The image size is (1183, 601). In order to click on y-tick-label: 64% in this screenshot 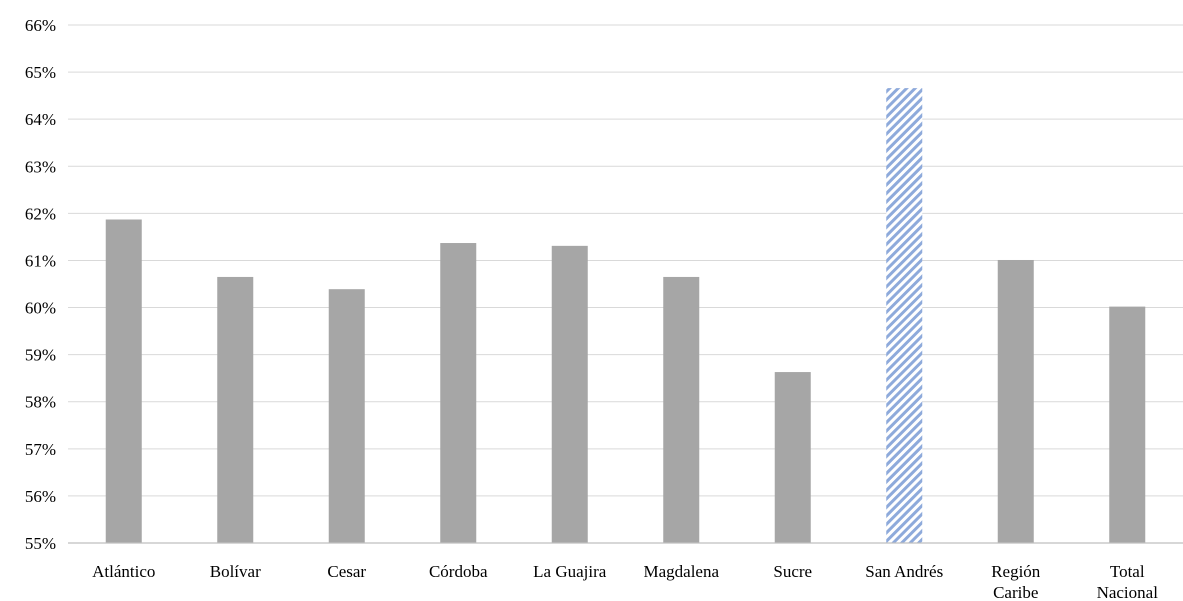, I will do `click(40, 119)`.